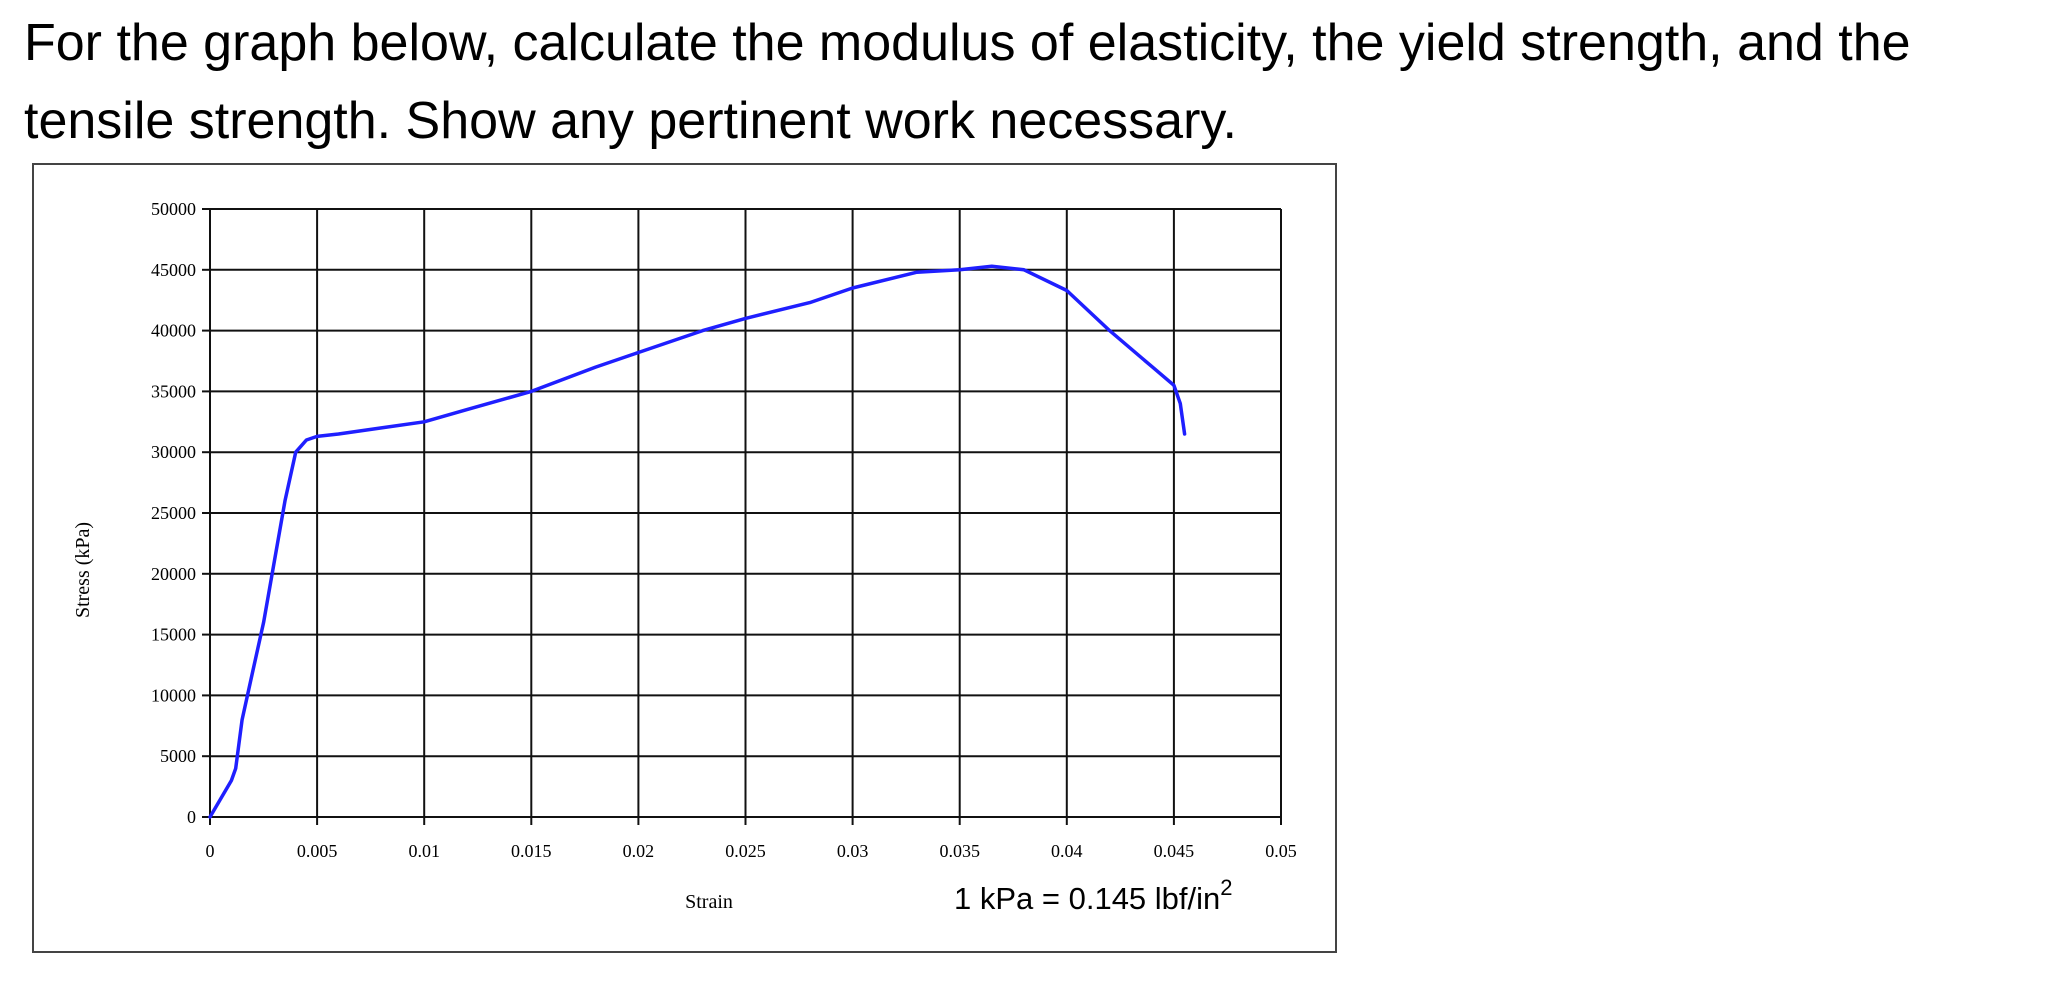  Describe the element at coordinates (173, 513) in the screenshot. I see `y-tick-label: 25000` at that location.